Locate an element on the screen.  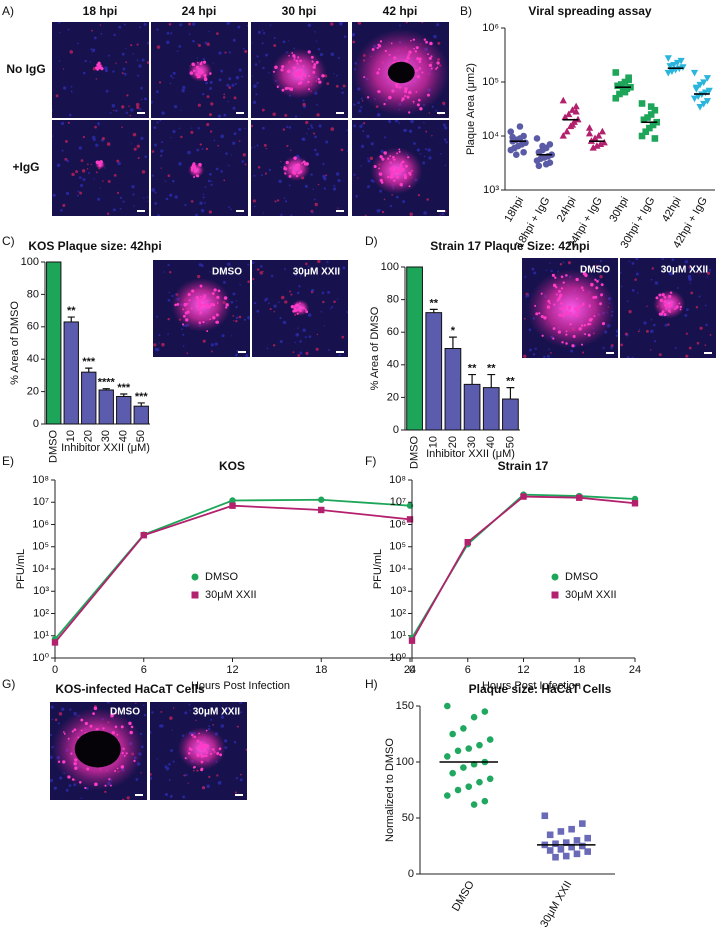
significance-label: *** is located at coordinates (142, 397).